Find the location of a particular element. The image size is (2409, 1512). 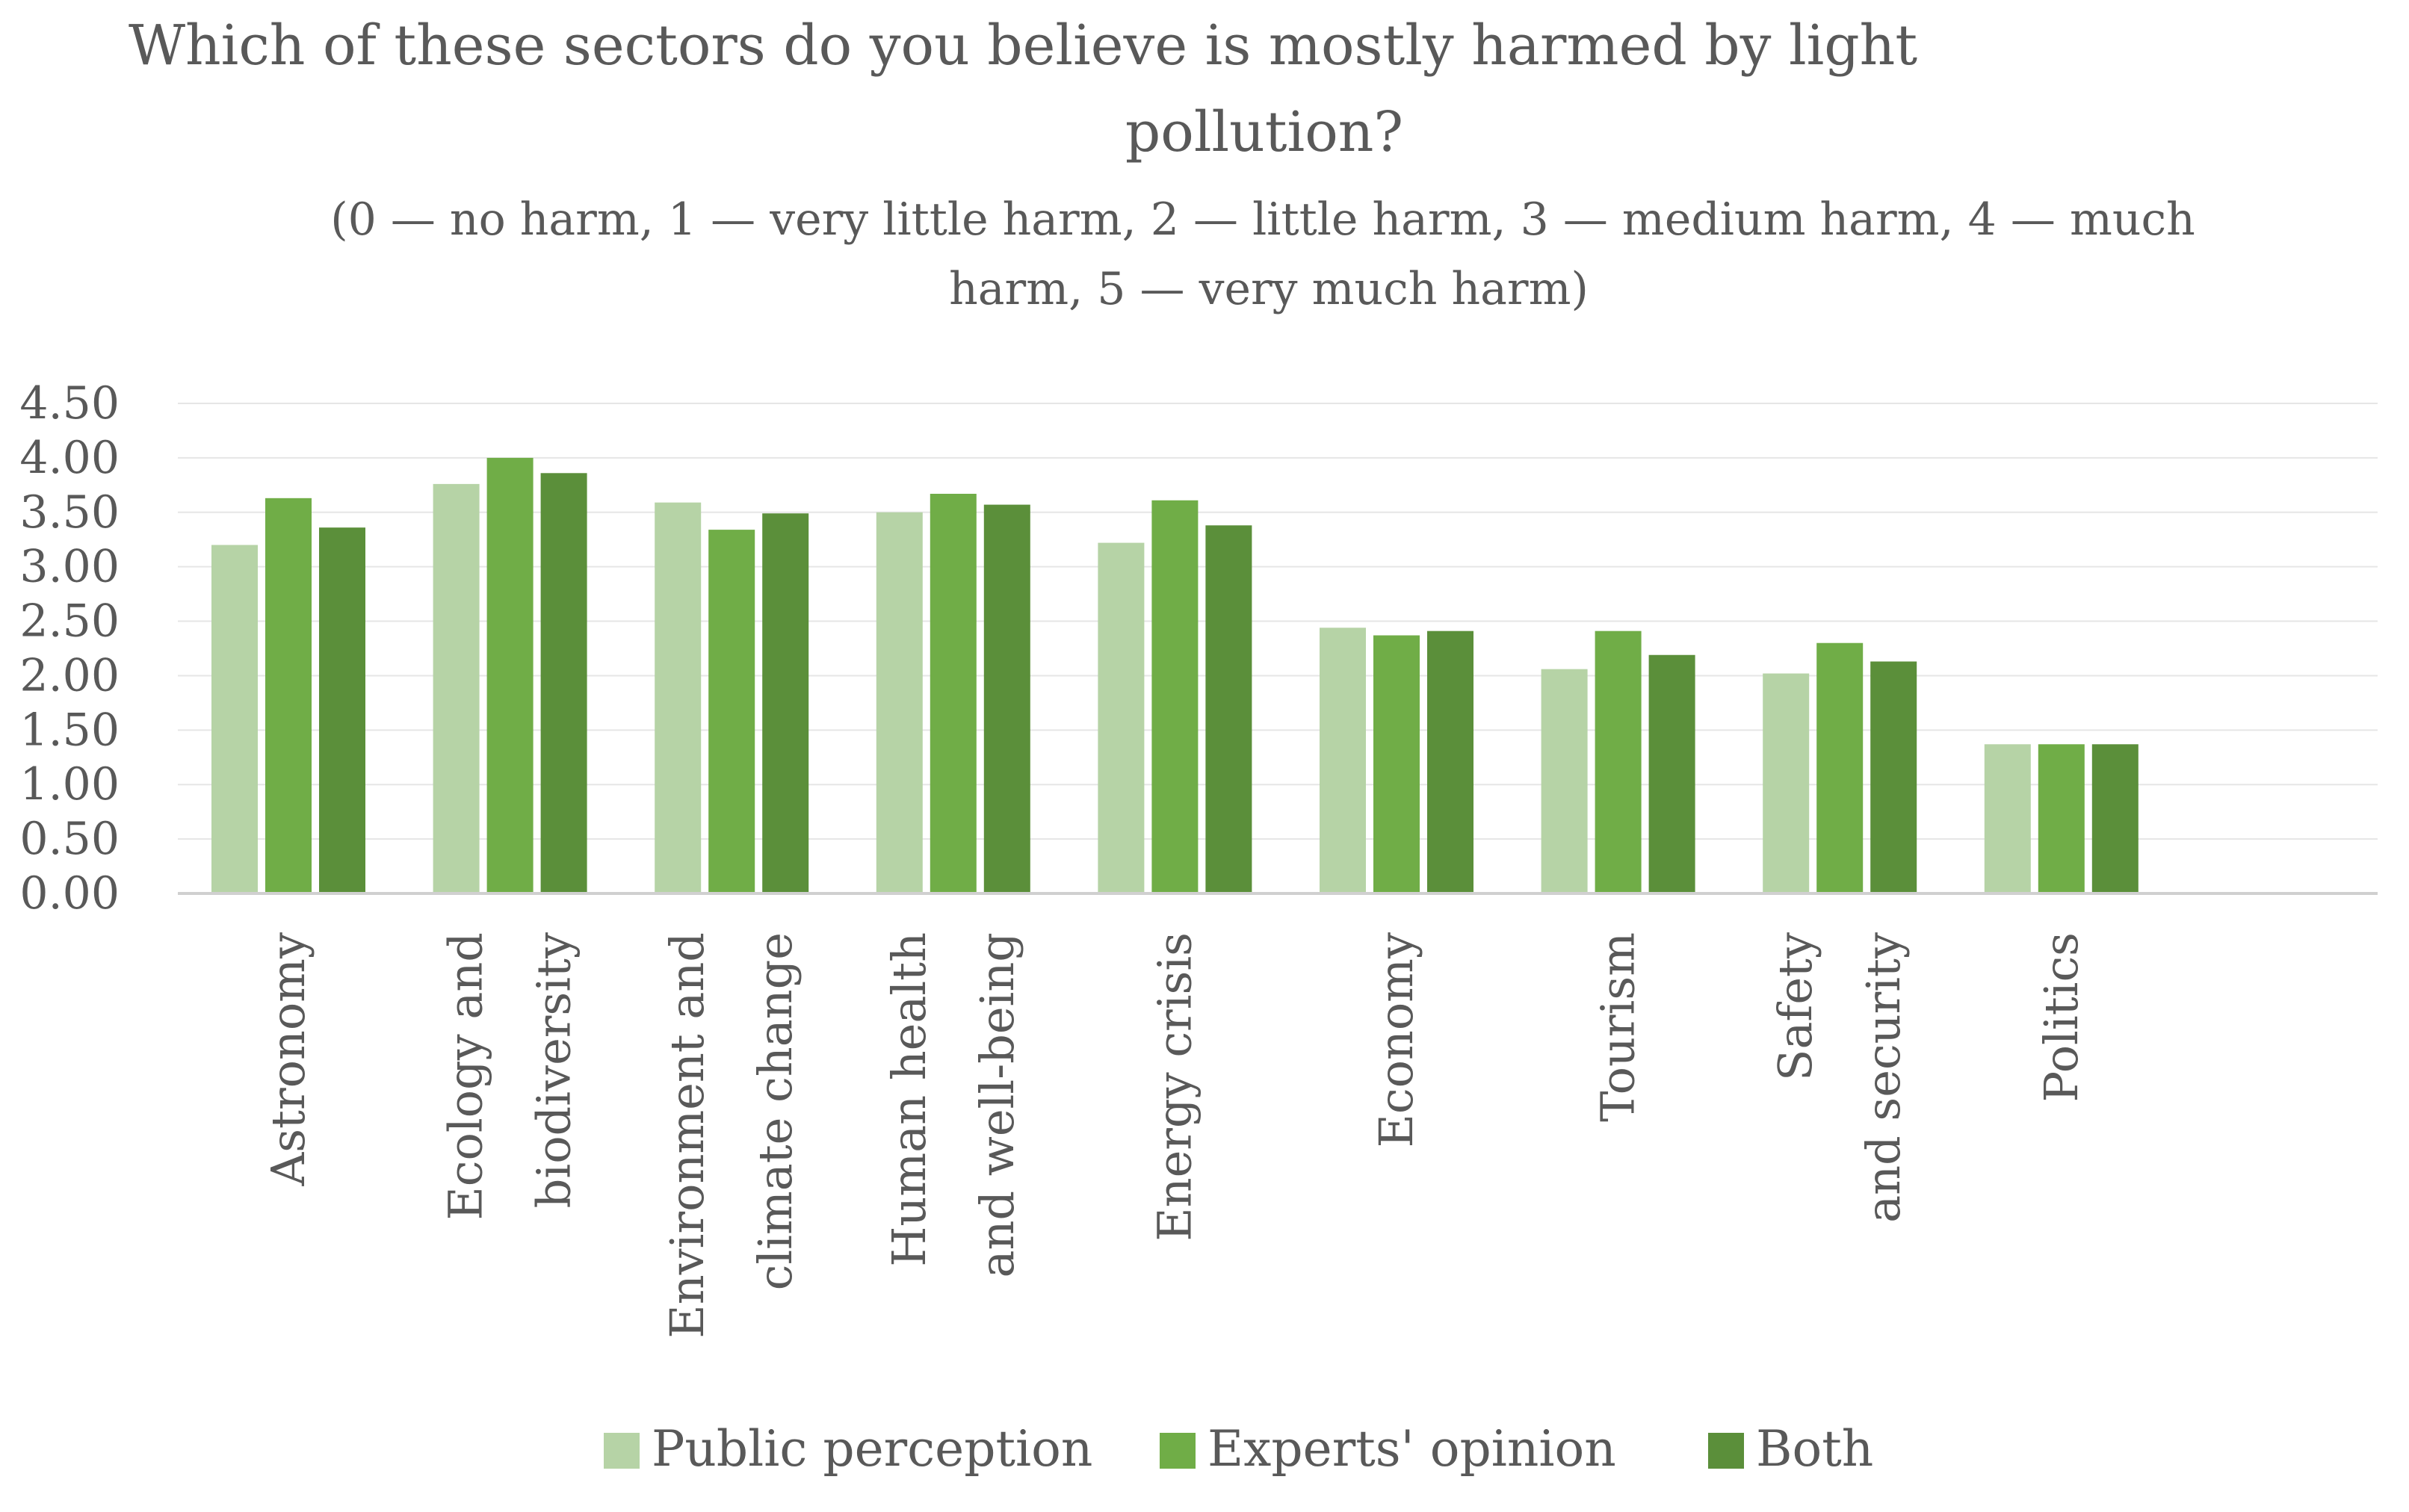

legend: Public perception Experts' opinion Both is located at coordinates (1238, 1449).